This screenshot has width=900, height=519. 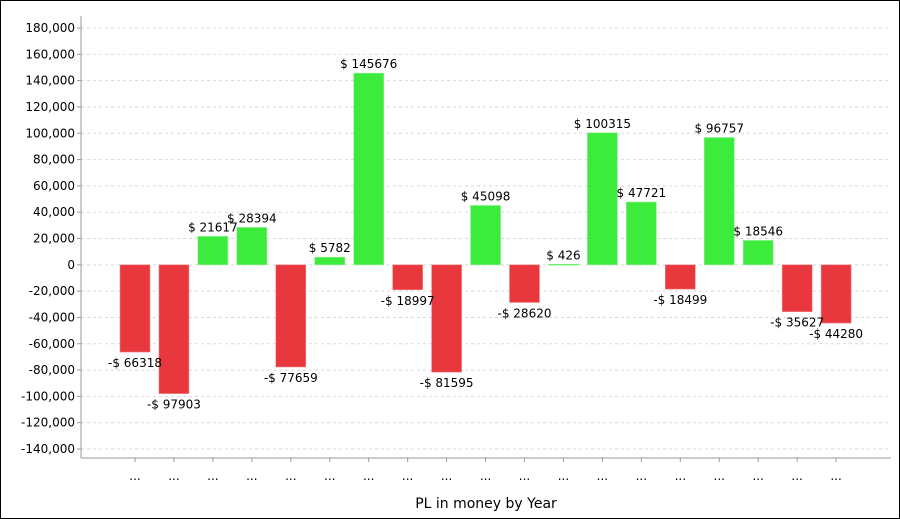 I want to click on data-label: -$ 18499, so click(x=680, y=300).